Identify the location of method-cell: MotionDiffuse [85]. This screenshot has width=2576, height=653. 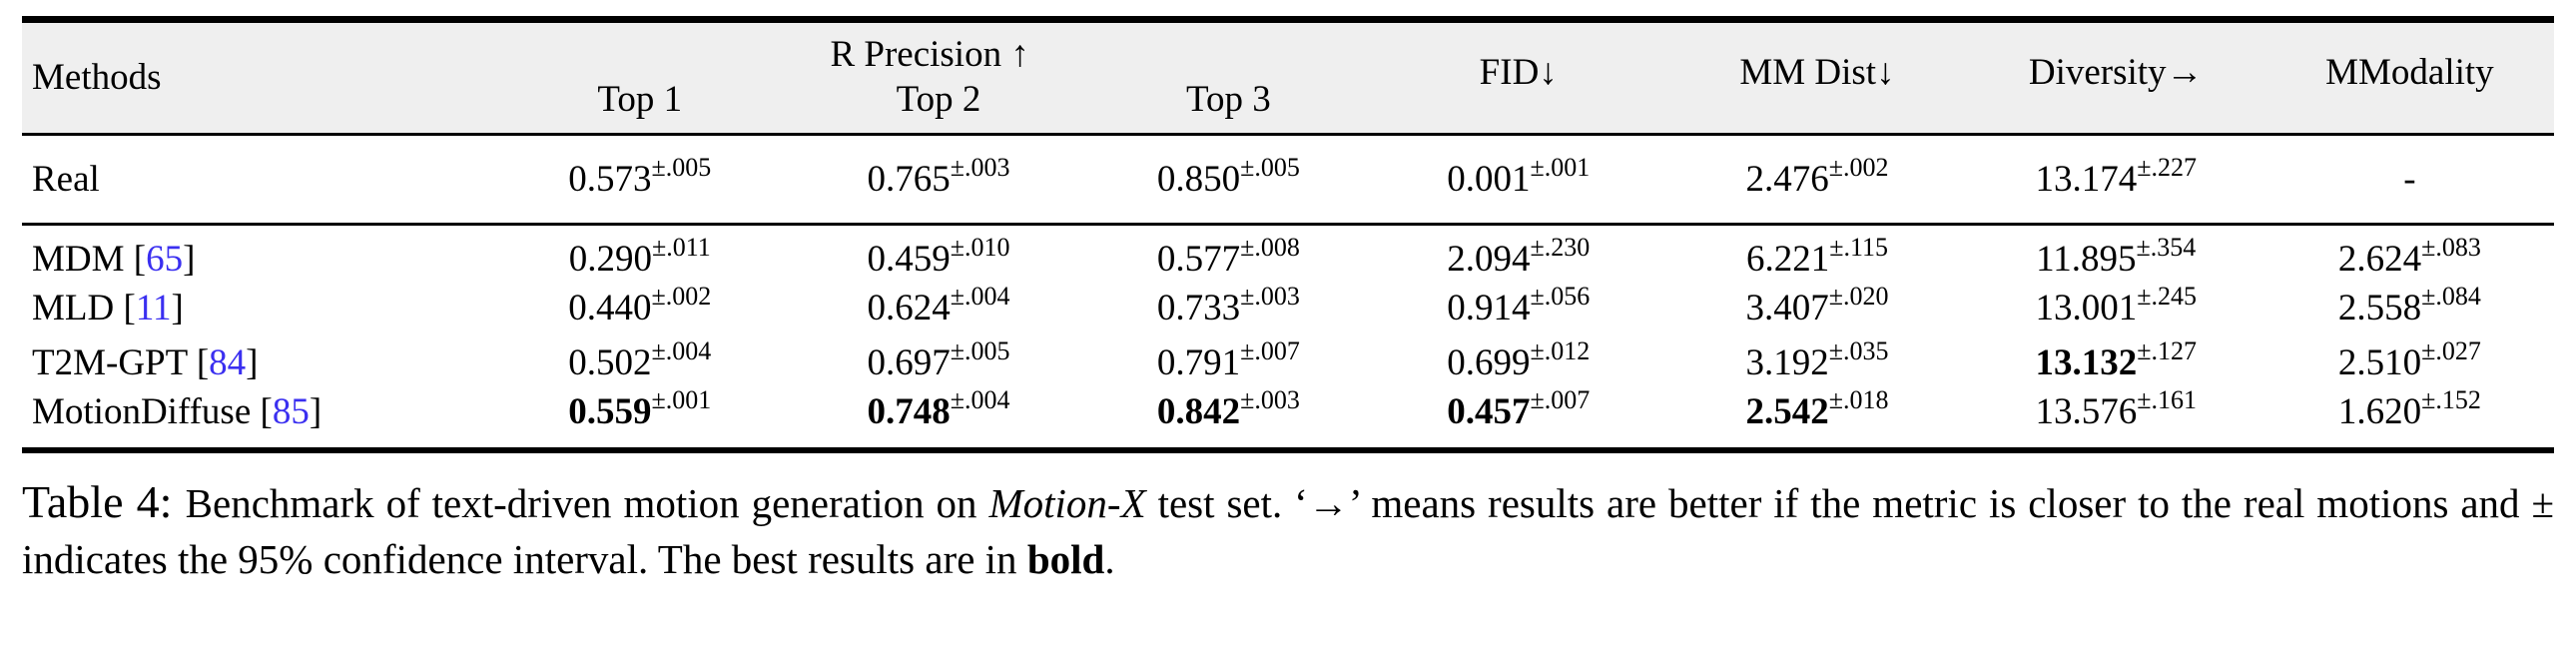
(256, 420).